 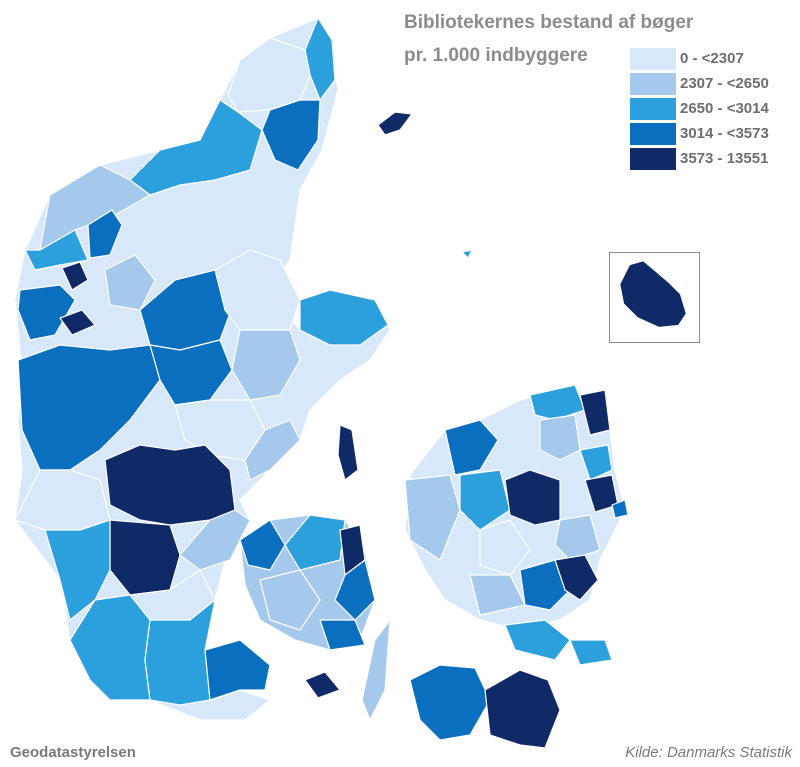 I want to click on region-lolland, so click(x=450, y=702).